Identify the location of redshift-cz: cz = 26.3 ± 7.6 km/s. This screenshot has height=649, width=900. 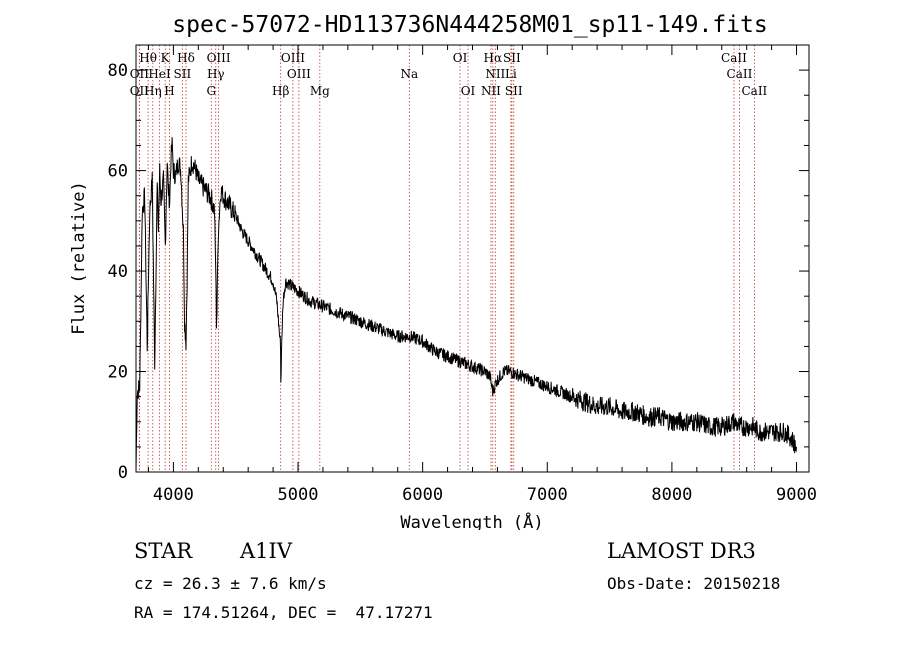
(230, 583).